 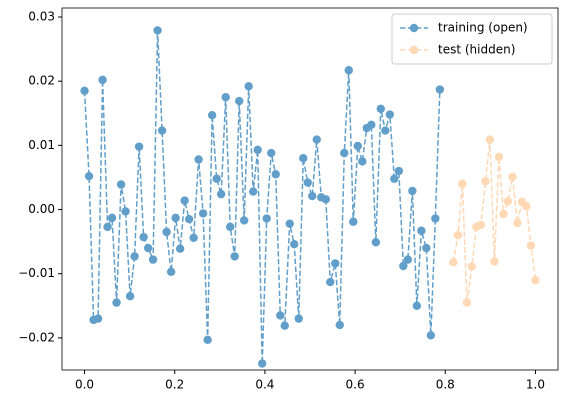 I want to click on x-tick-label: 1.0, so click(x=535, y=385).